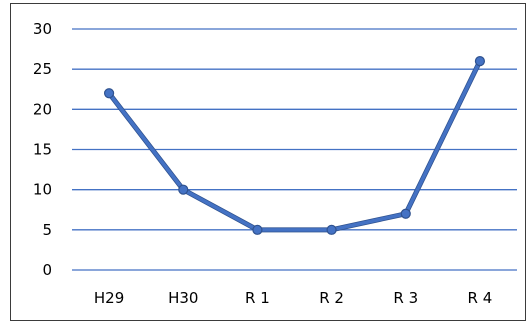  Describe the element at coordinates (405, 298) in the screenshot. I see `x-tick-label: R 3` at that location.